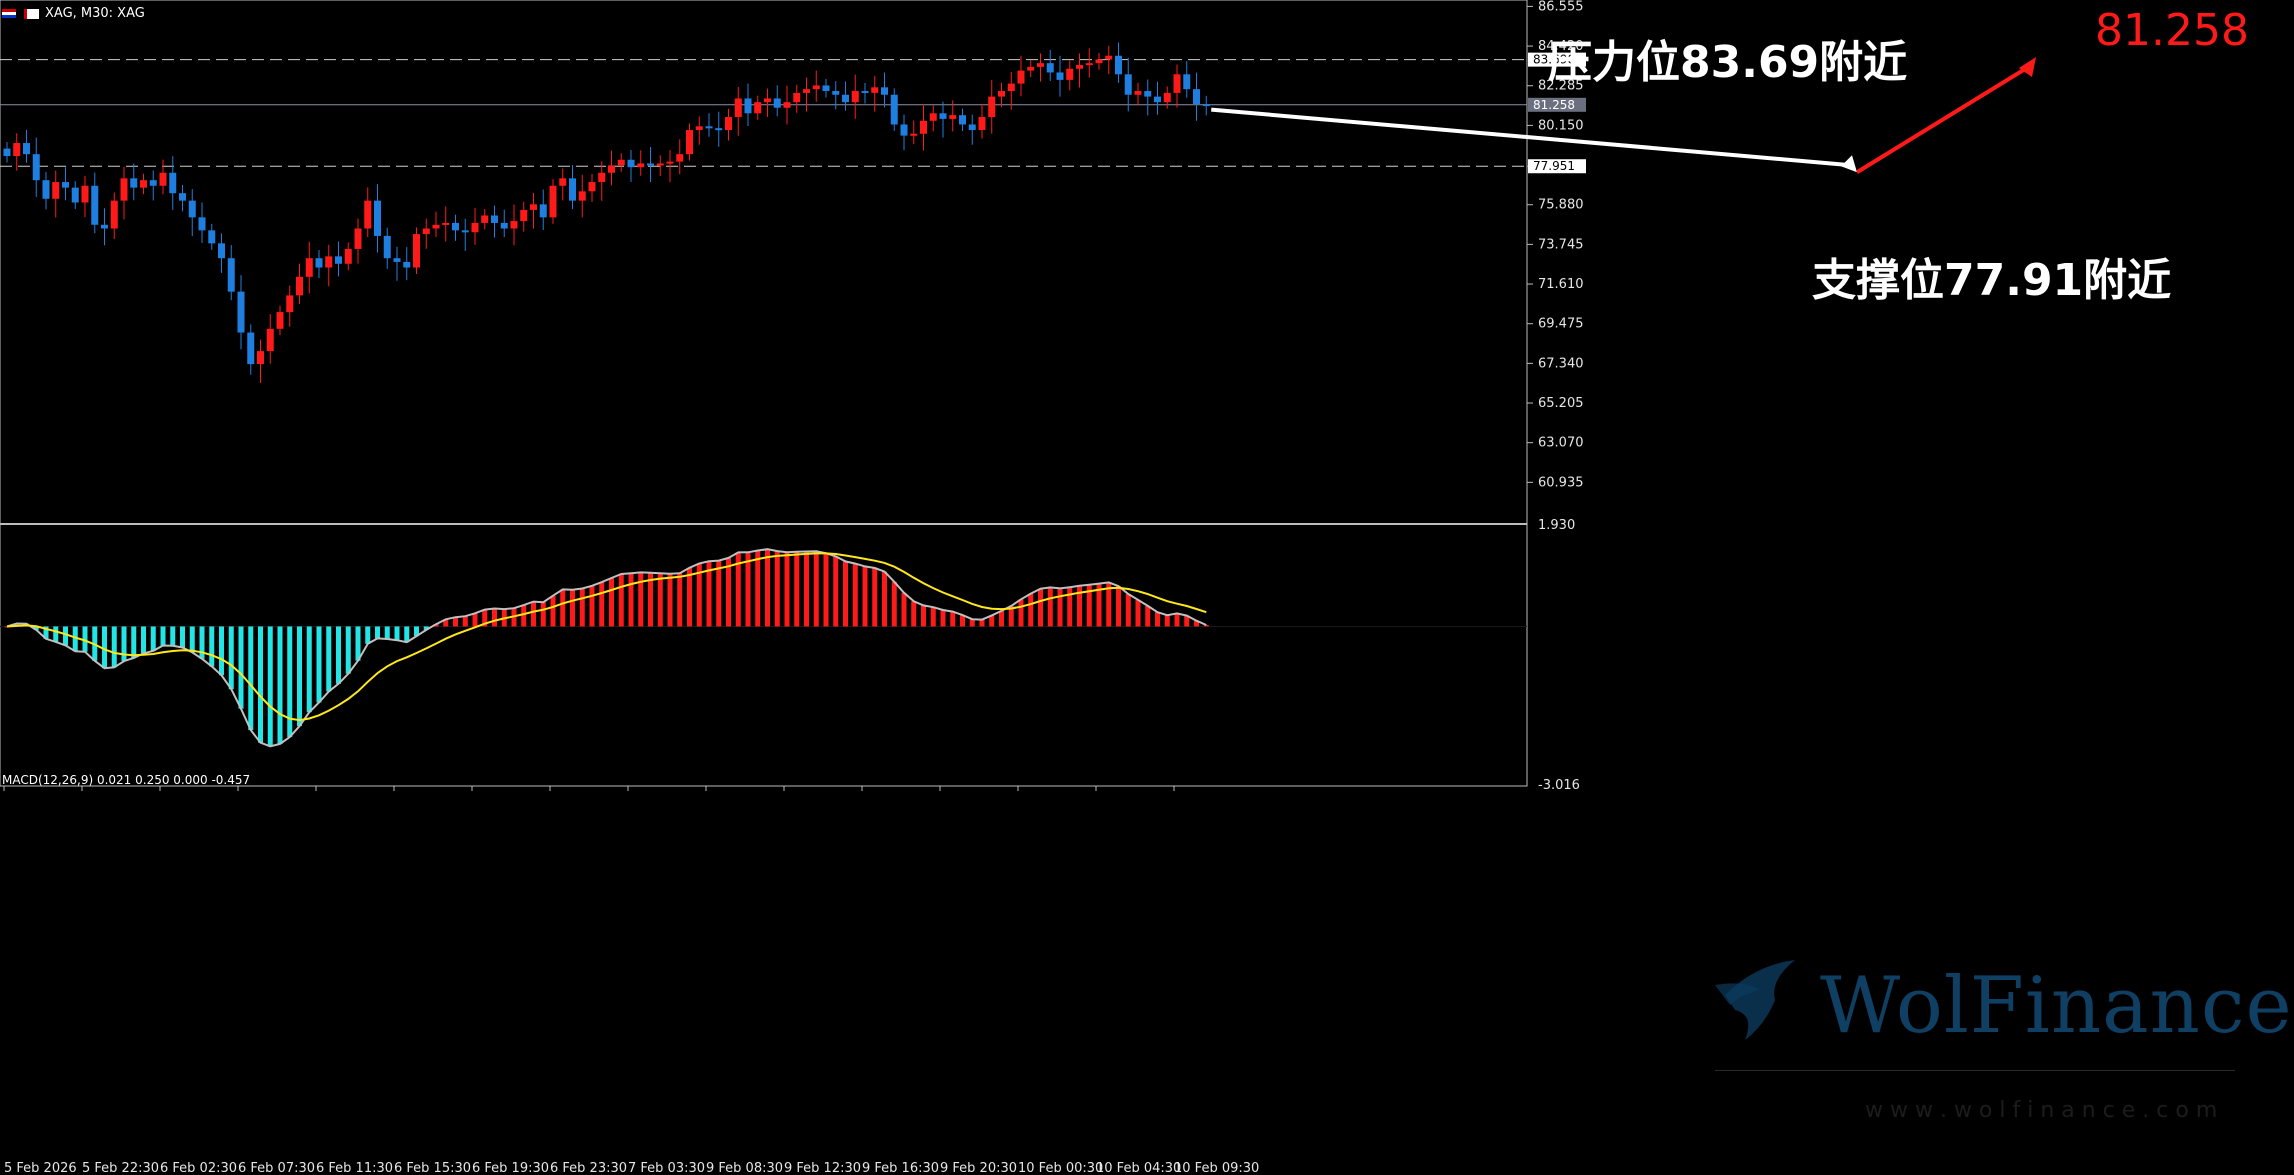  I want to click on x-tick-label: 6 Feb 07:30, so click(276, 1168).